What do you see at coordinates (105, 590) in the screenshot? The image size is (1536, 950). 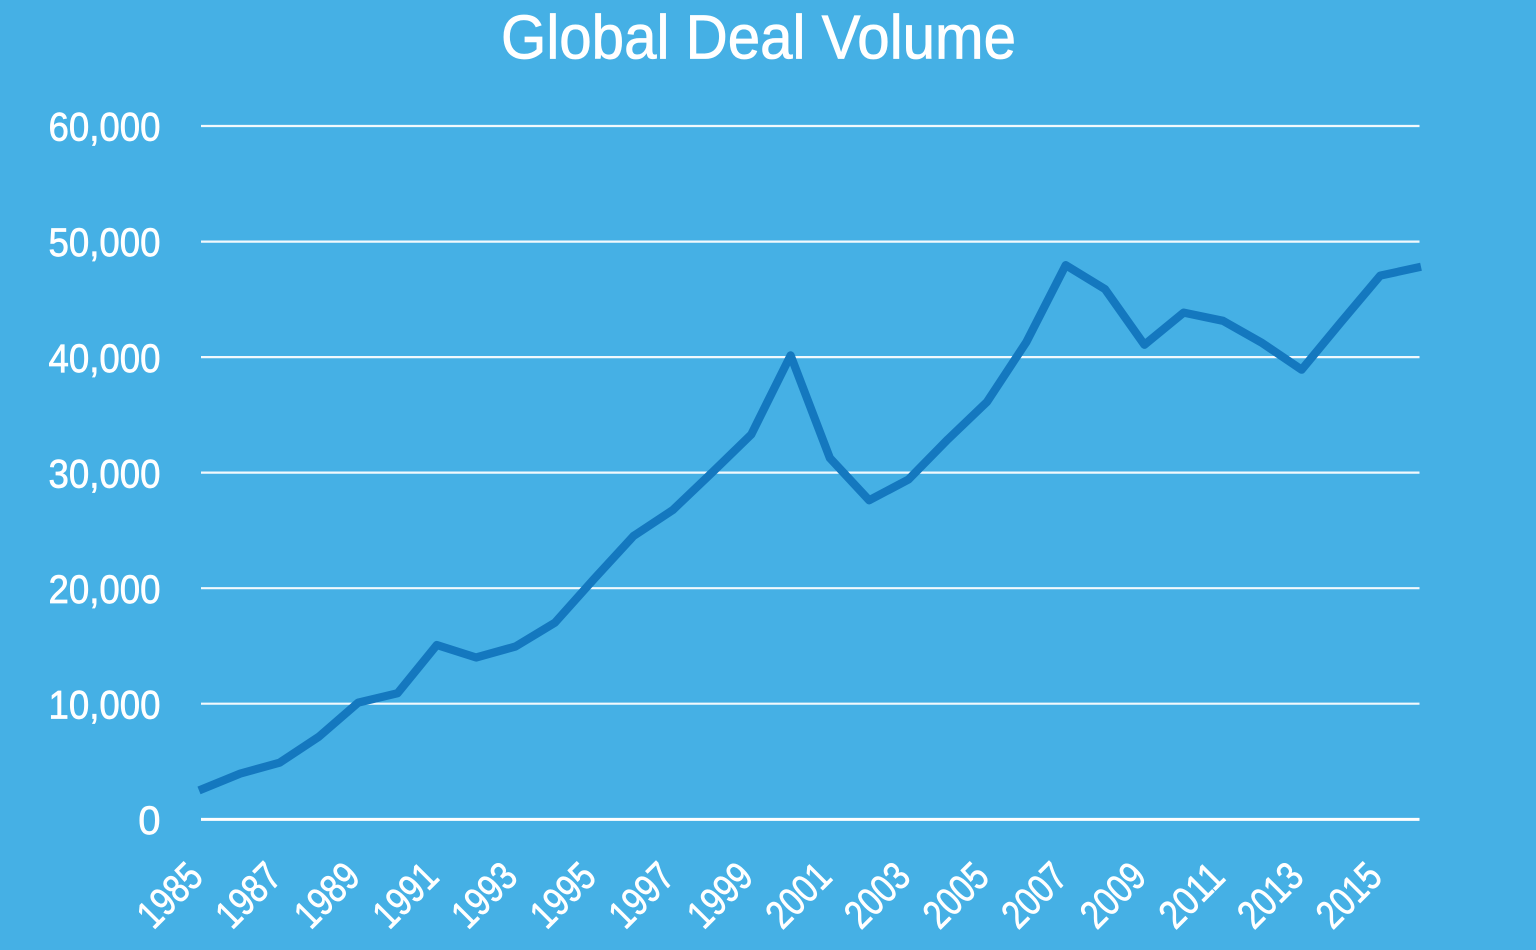 I see `svg-text: 20,000` at bounding box center [105, 590].